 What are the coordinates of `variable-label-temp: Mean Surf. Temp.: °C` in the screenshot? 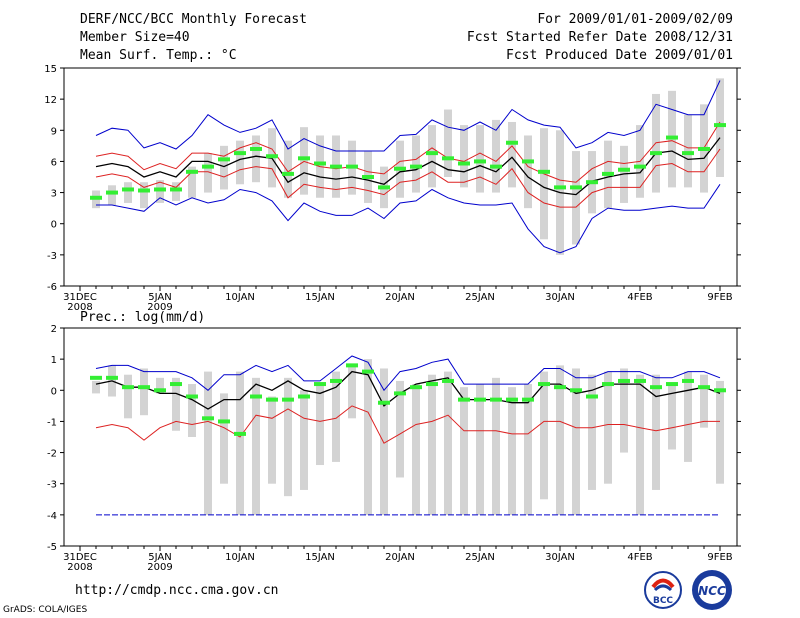 It's located at (158, 55).